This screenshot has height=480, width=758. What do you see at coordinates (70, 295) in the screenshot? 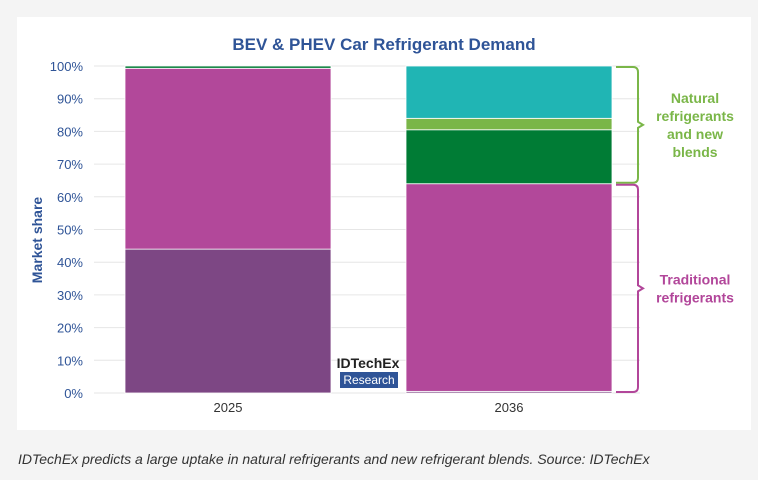
I see `y-tick-label: 30%` at bounding box center [70, 295].